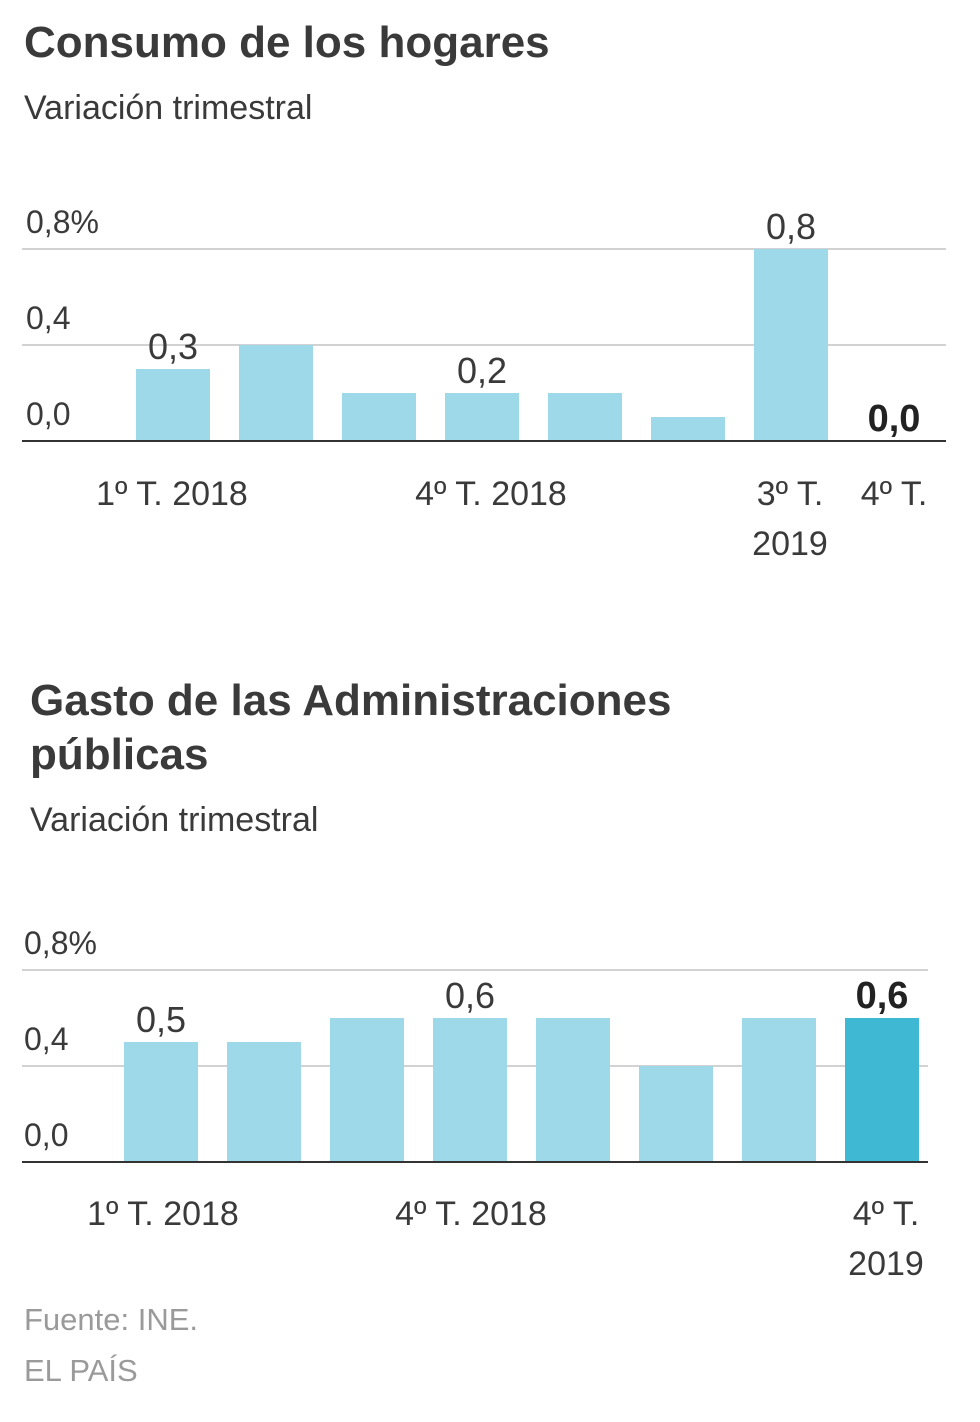  What do you see at coordinates (81, 1370) in the screenshot?
I see `publisher-credit: EL PAÍS` at bounding box center [81, 1370].